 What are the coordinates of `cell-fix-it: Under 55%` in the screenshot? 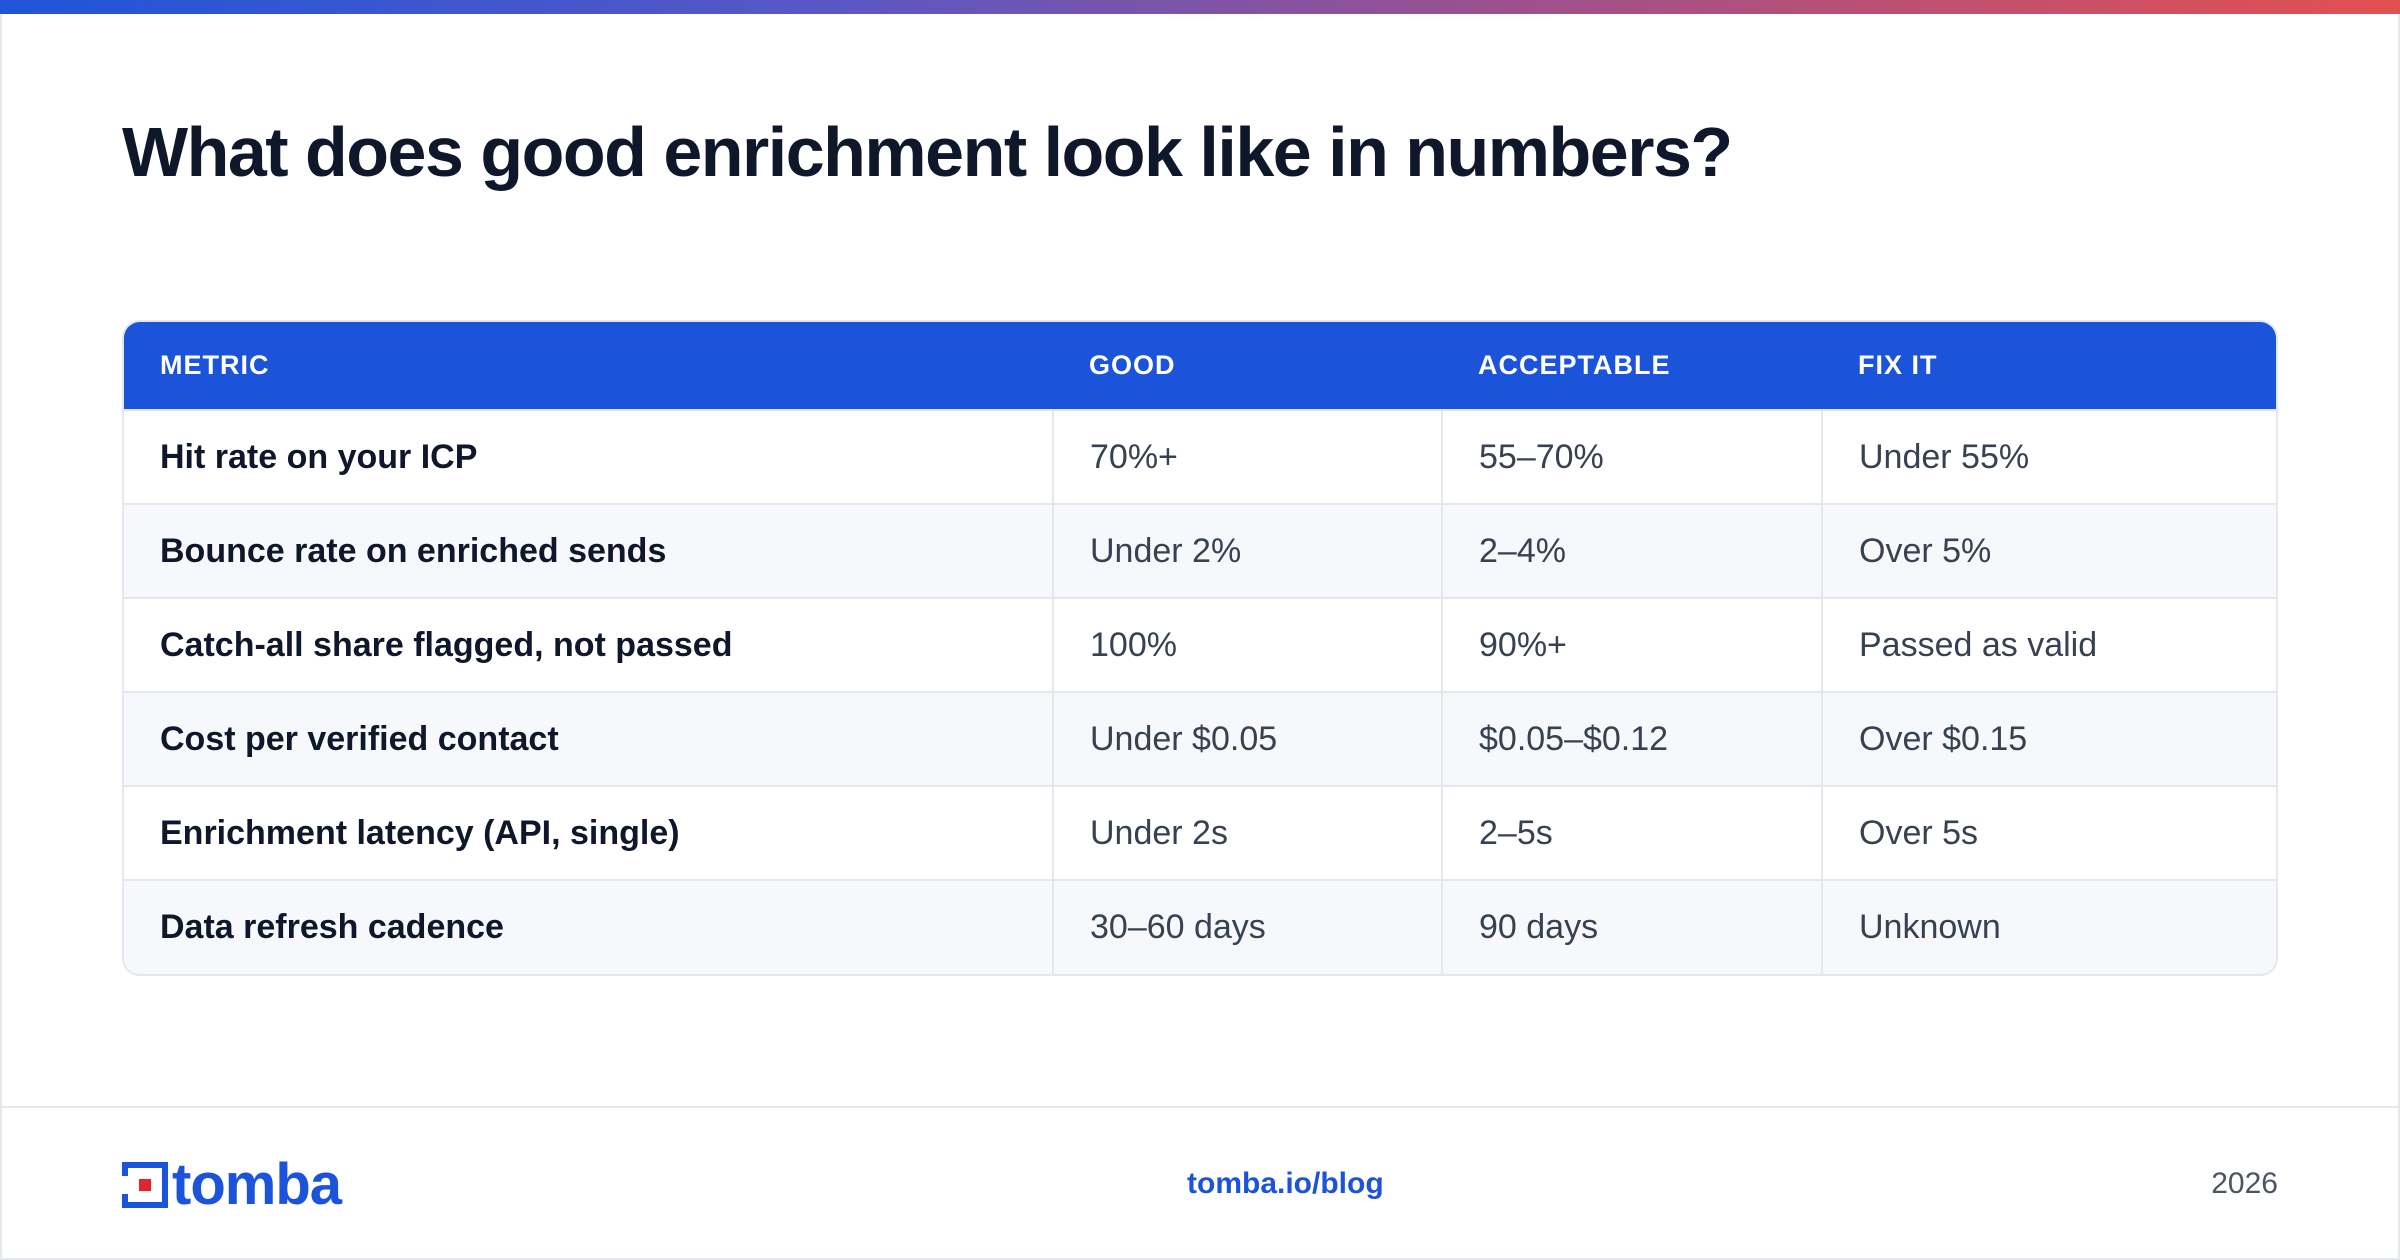 It's located at (2048, 456).